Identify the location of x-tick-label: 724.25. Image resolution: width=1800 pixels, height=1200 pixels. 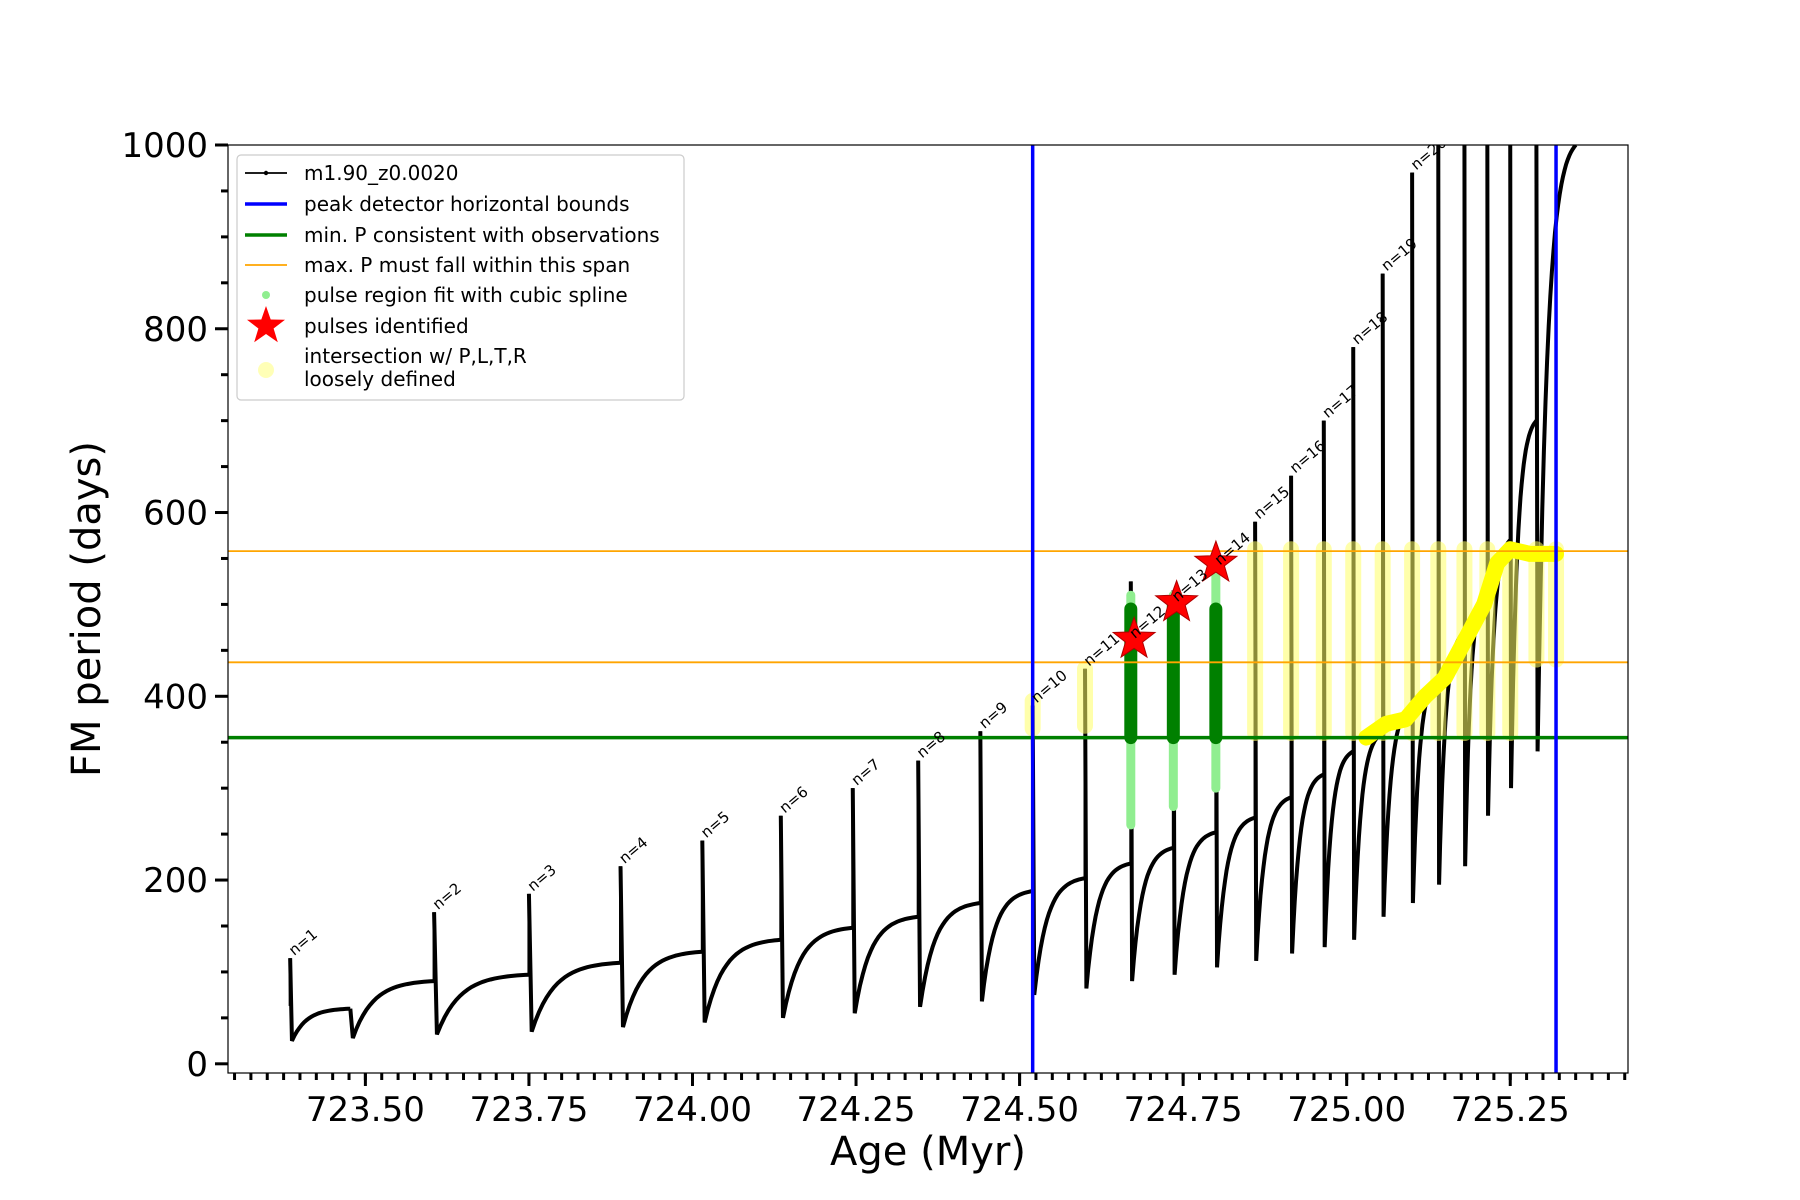
(856, 1110).